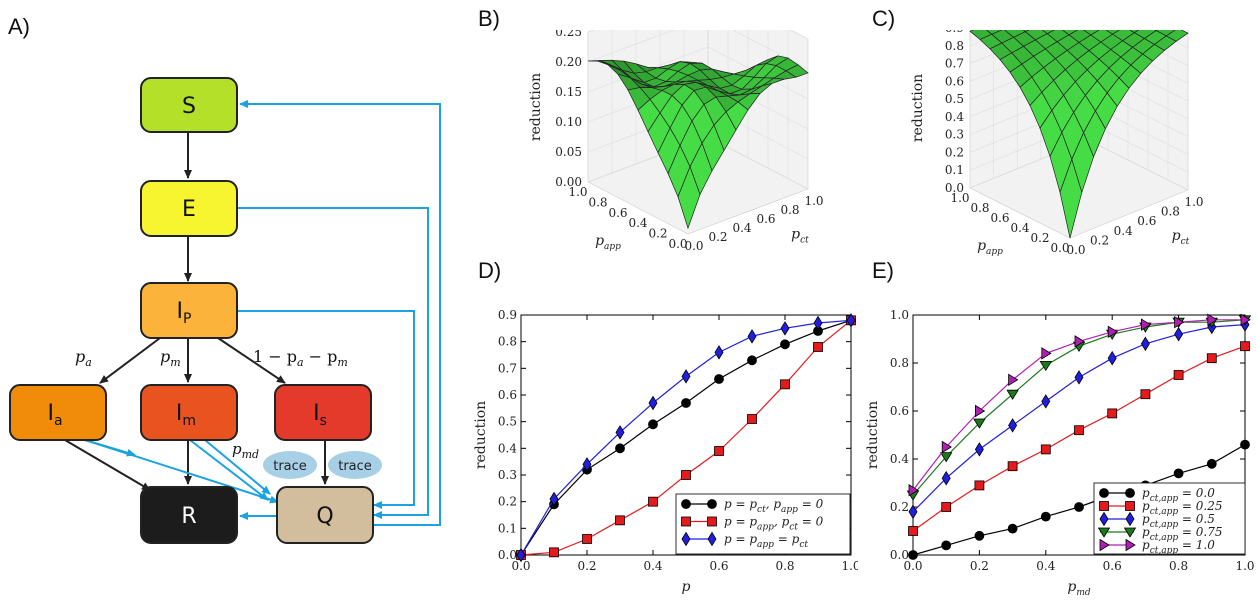  I want to click on y-tick-label-e: 0.6, so click(899, 411).